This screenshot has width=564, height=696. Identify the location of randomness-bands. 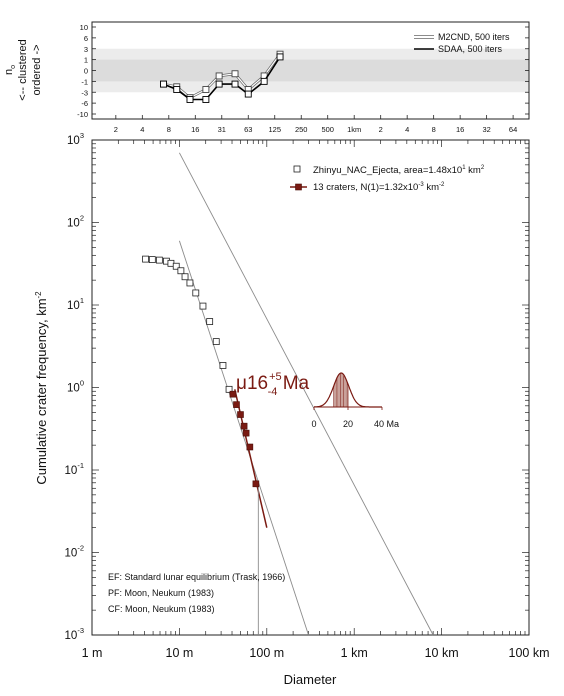
(310, 70).